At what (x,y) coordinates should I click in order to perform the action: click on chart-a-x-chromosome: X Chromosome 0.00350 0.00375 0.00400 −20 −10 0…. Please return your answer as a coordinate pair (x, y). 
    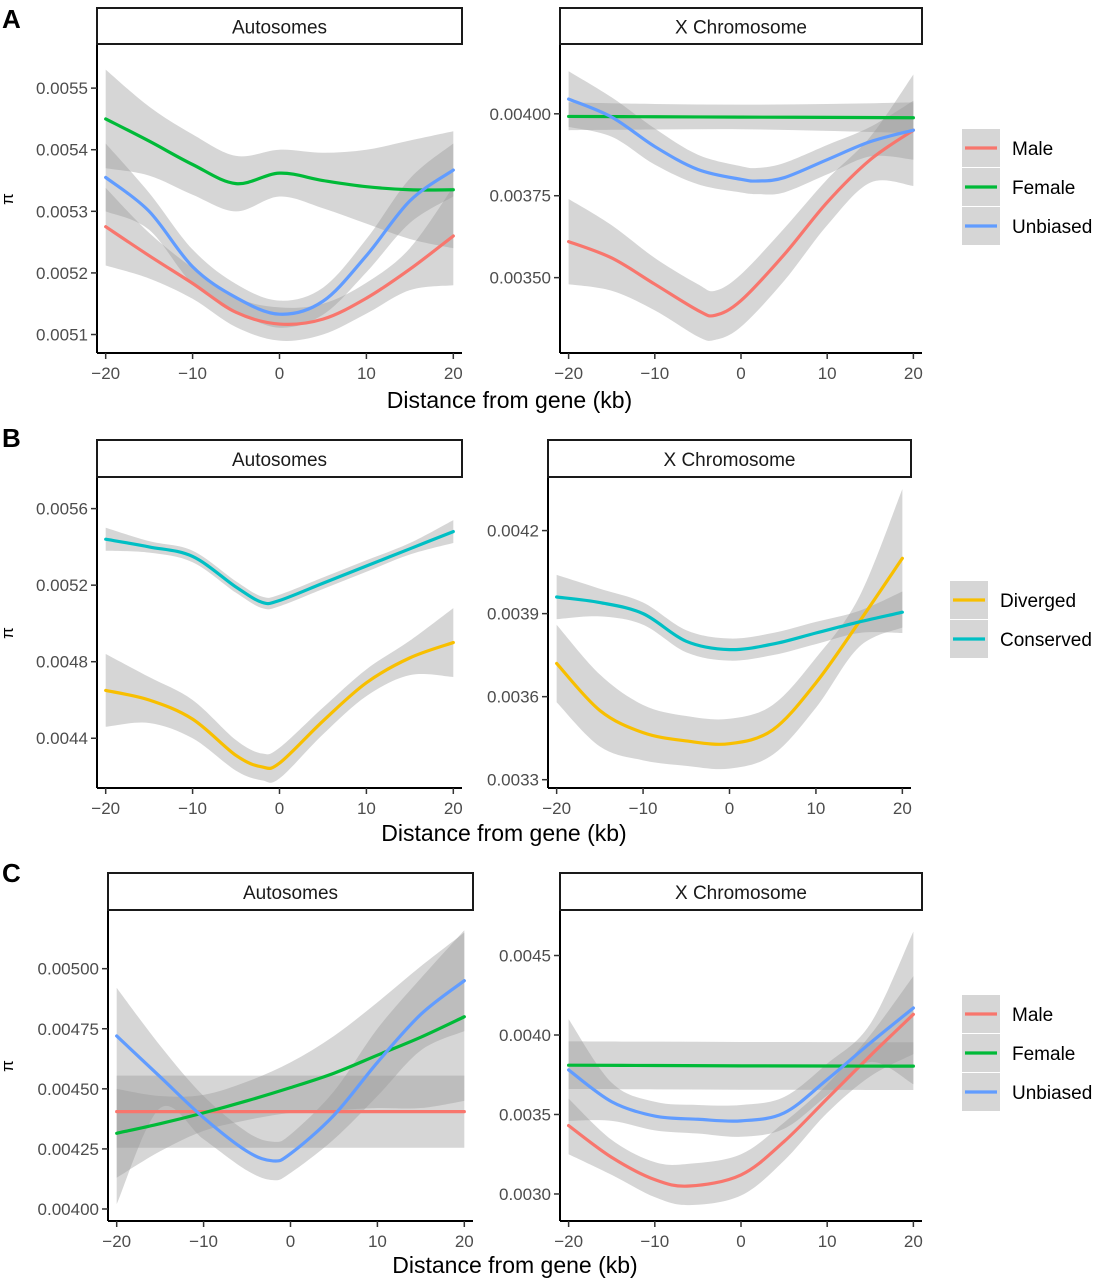
    Looking at the image, I should click on (706, 195).